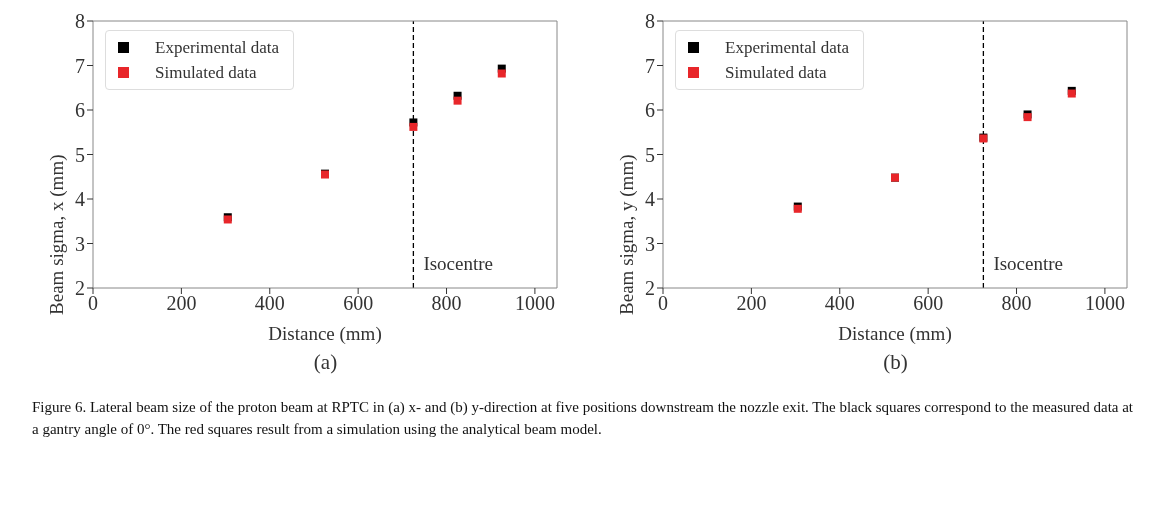 The image size is (1168, 528). What do you see at coordinates (325, 362) in the screenshot?
I see `text: (a)` at bounding box center [325, 362].